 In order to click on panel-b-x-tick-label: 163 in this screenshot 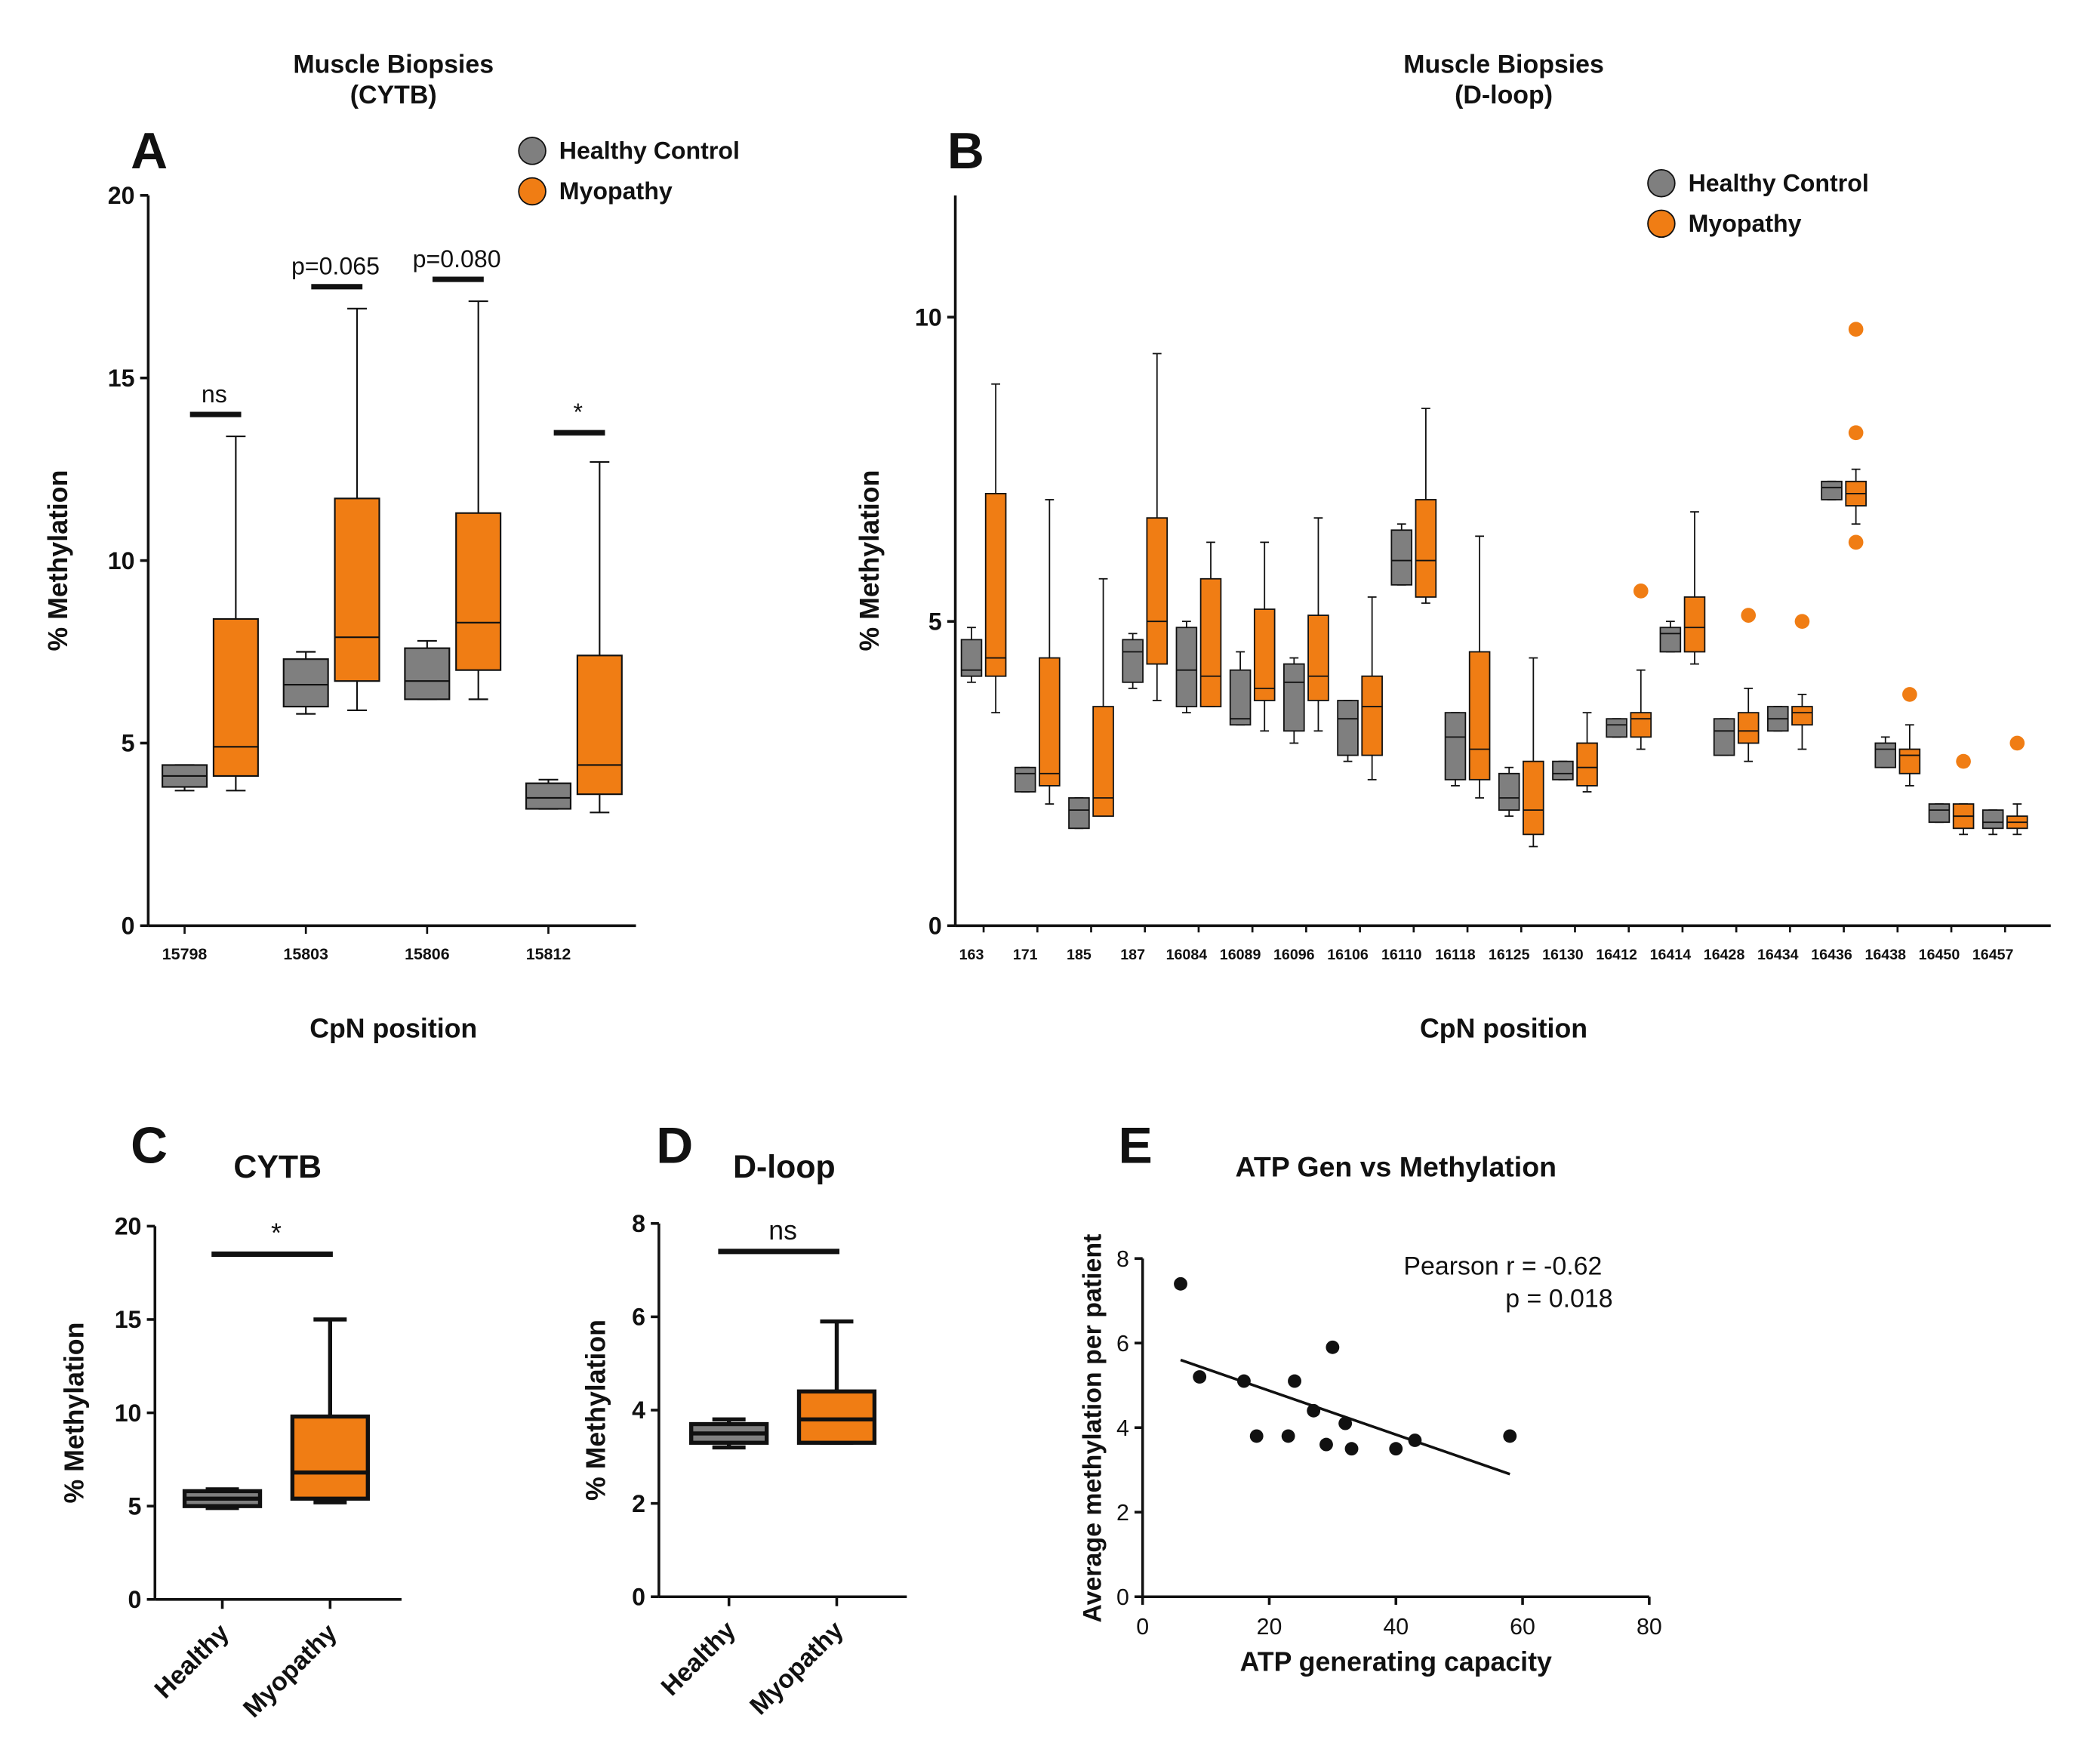, I will do `click(972, 955)`.